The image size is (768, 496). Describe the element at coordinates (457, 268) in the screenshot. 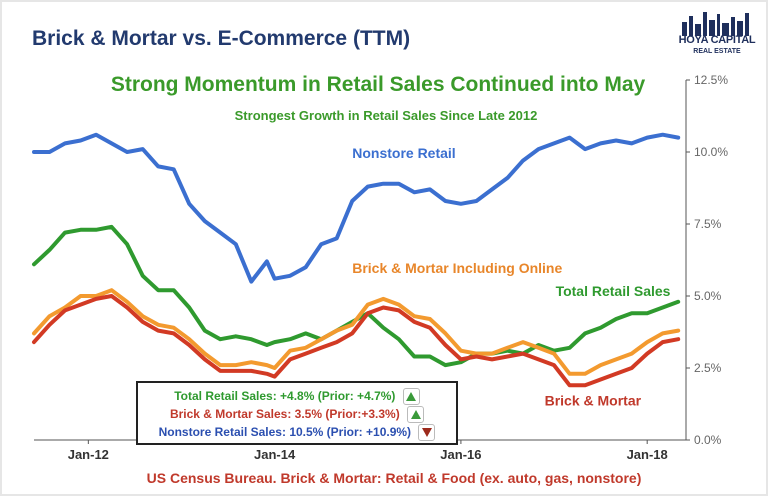

I see `series-label-brick-and-mortar-including-online: Brick & Mortar Including Online` at that location.